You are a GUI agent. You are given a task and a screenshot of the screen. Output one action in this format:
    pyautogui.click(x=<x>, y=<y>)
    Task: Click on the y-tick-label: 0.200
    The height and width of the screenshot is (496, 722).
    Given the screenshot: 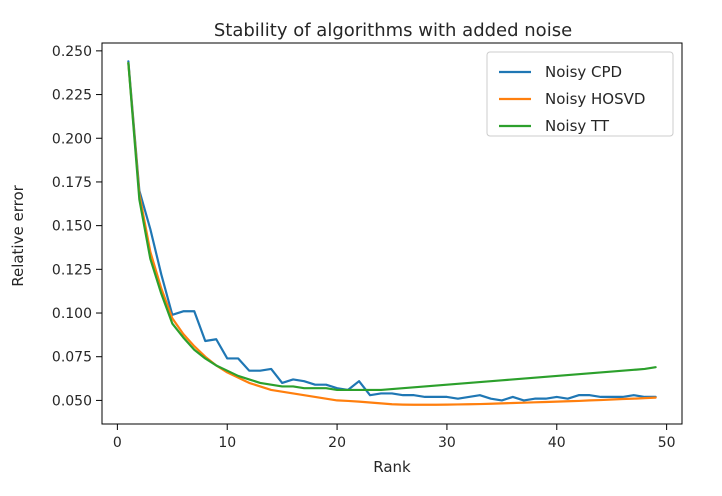 What is the action you would take?
    pyautogui.click(x=72, y=139)
    